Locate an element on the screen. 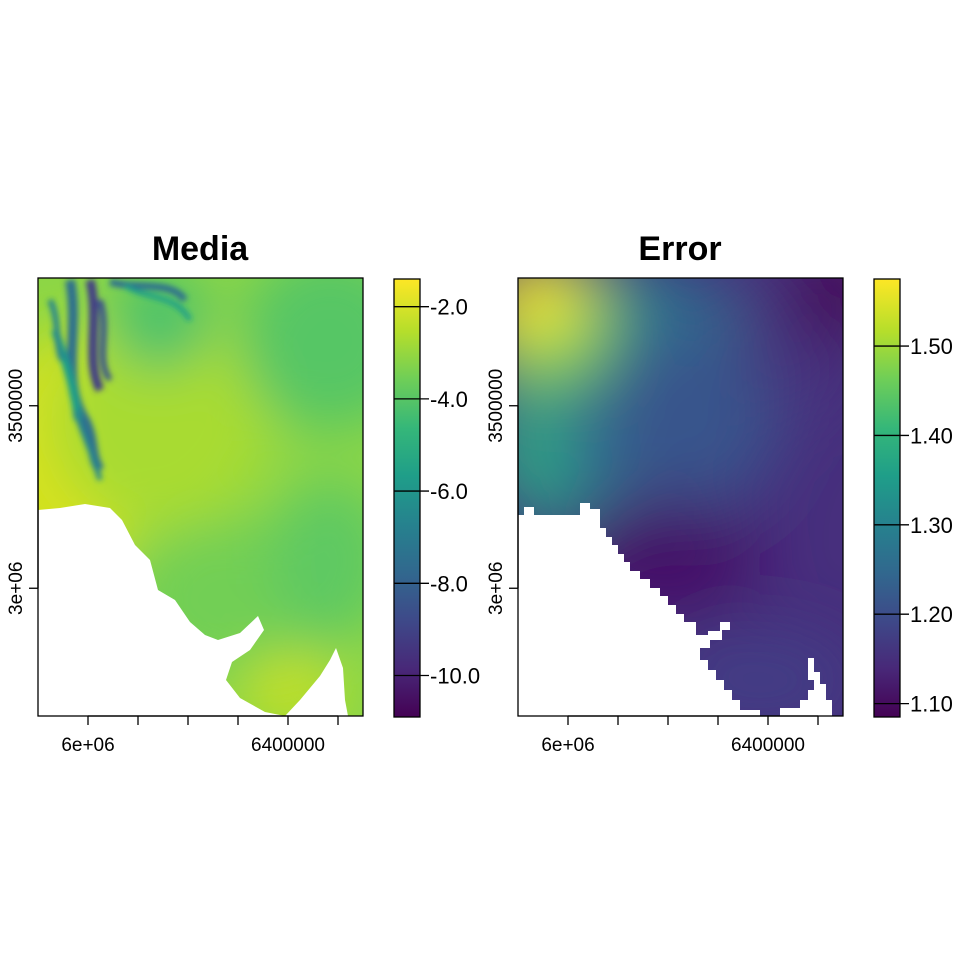  colorbar-tick-label: 1.10 is located at coordinates (931, 704).